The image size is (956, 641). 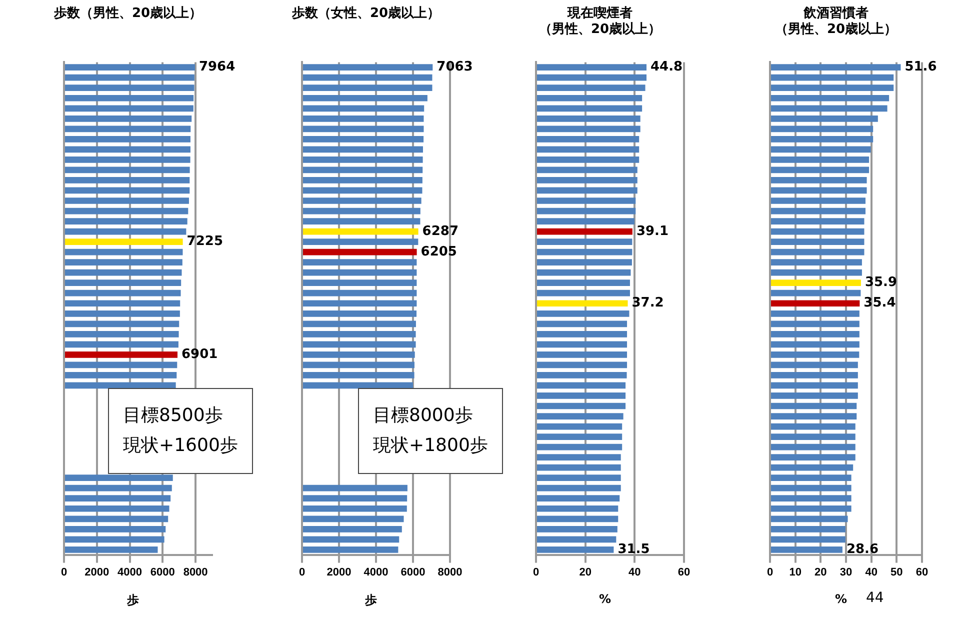 I want to click on chart-subtitle: （男性、20歳以上）, so click(x=836, y=30).